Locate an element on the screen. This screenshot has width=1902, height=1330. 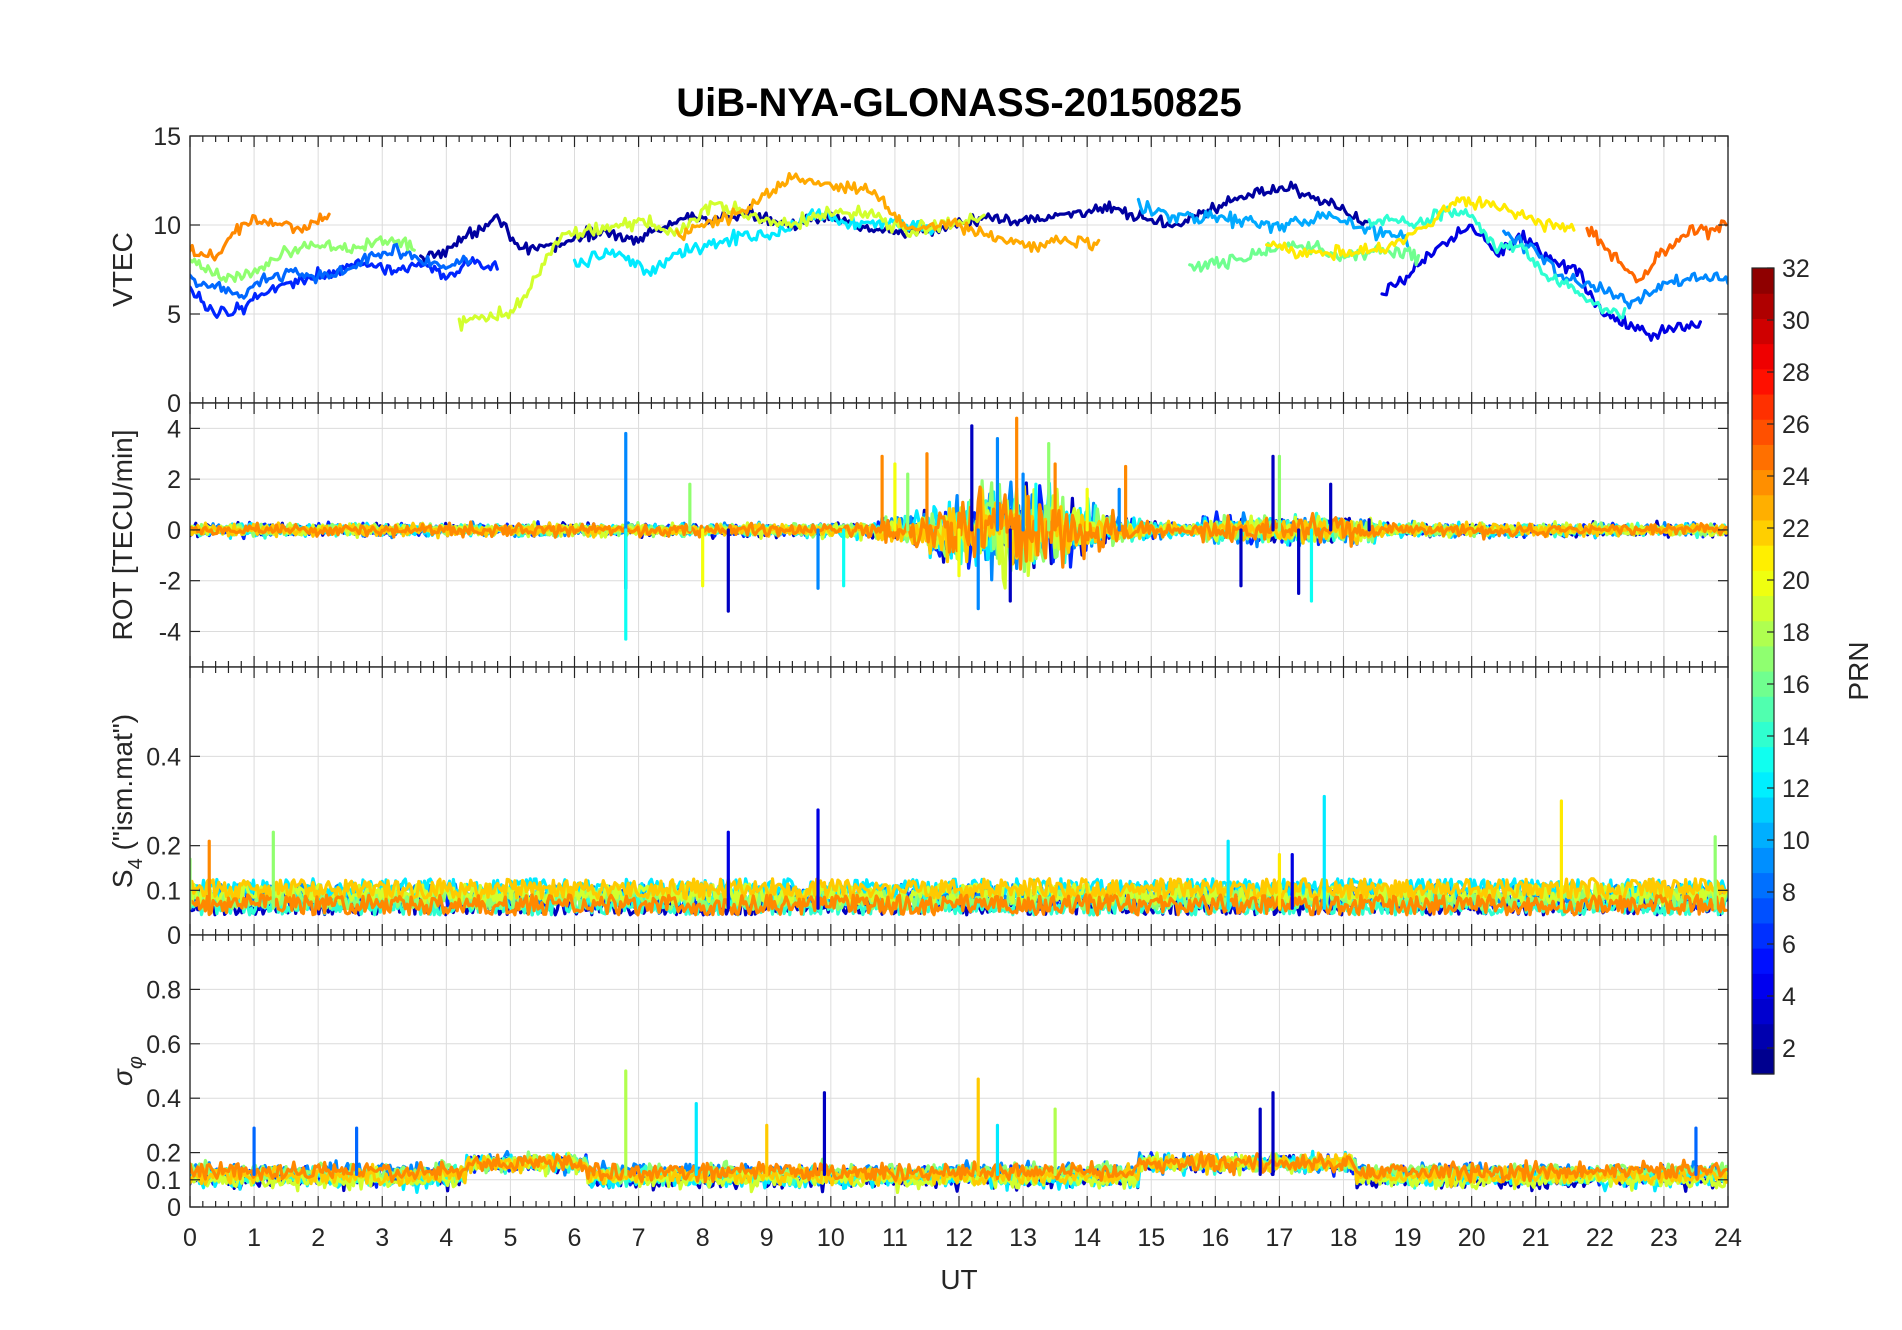
colorbar-label: PRN is located at coordinates (1858, 670).